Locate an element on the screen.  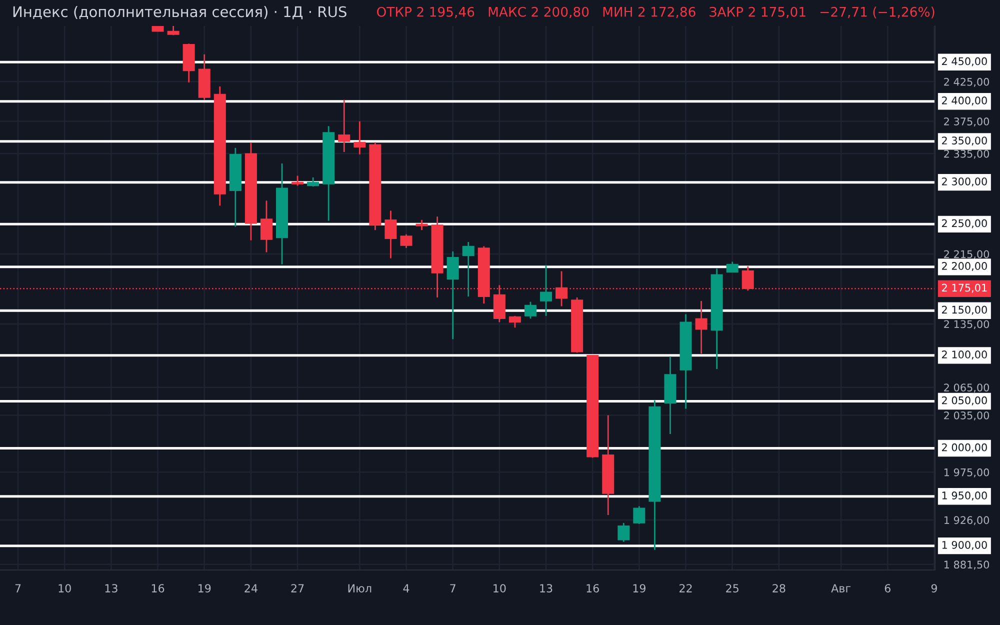
x-tick-label: Июл is located at coordinates (360, 588).